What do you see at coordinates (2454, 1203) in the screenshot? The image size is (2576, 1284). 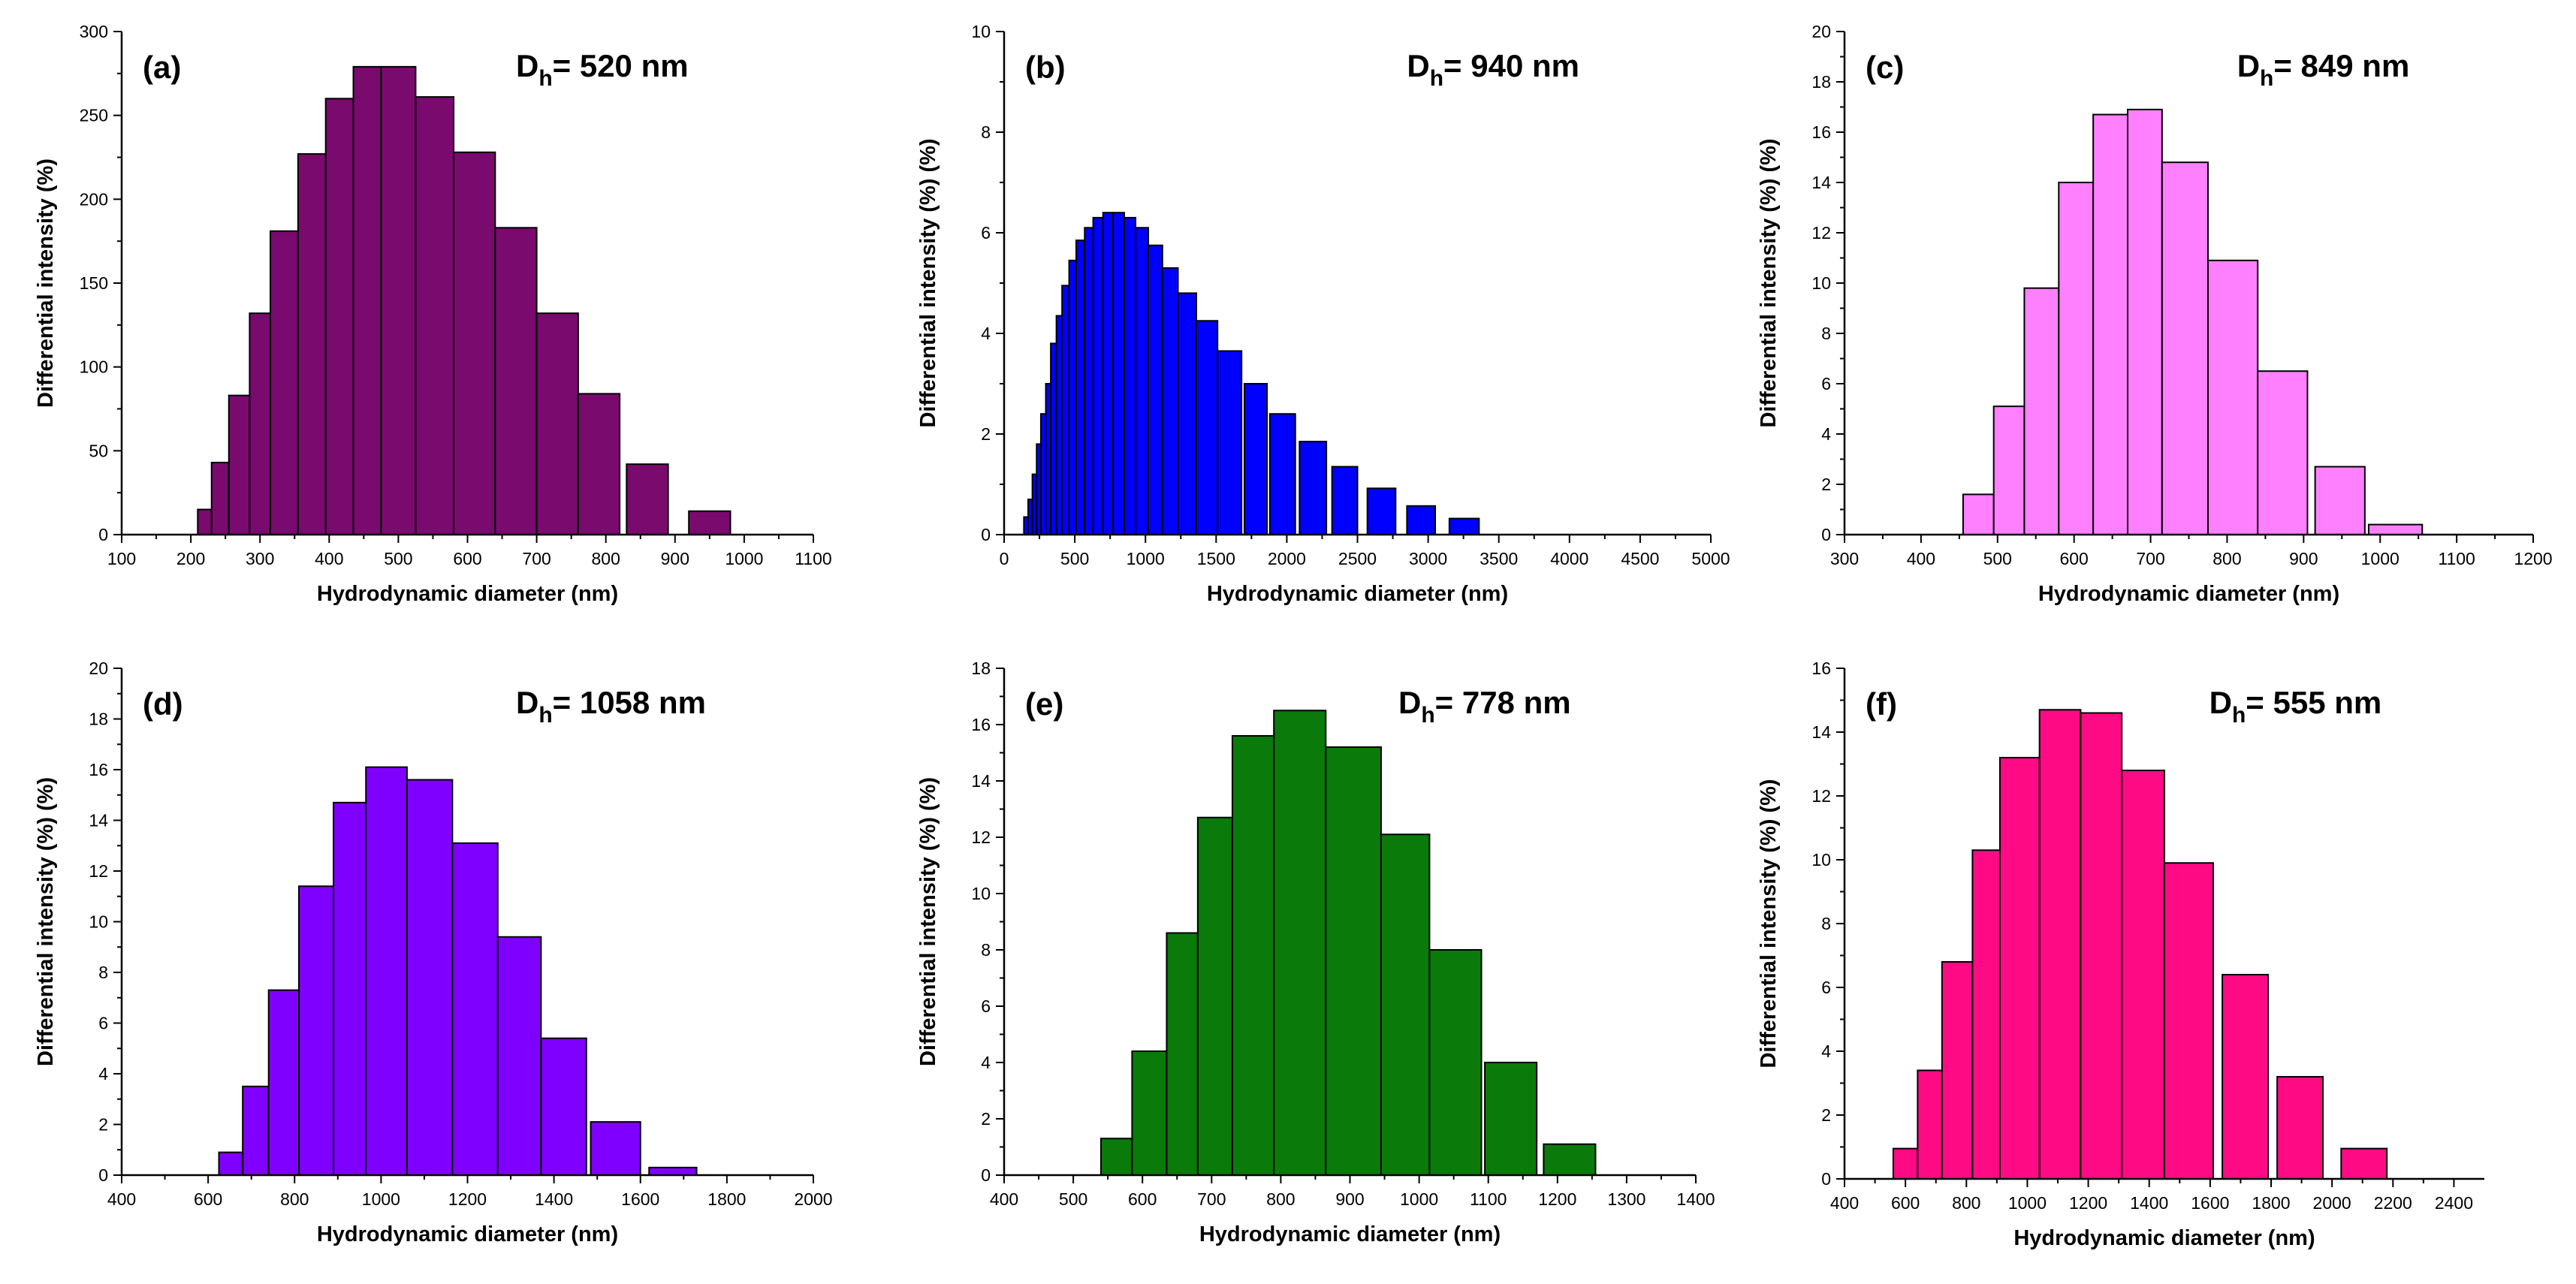 I see `x-tick-label: 2400` at bounding box center [2454, 1203].